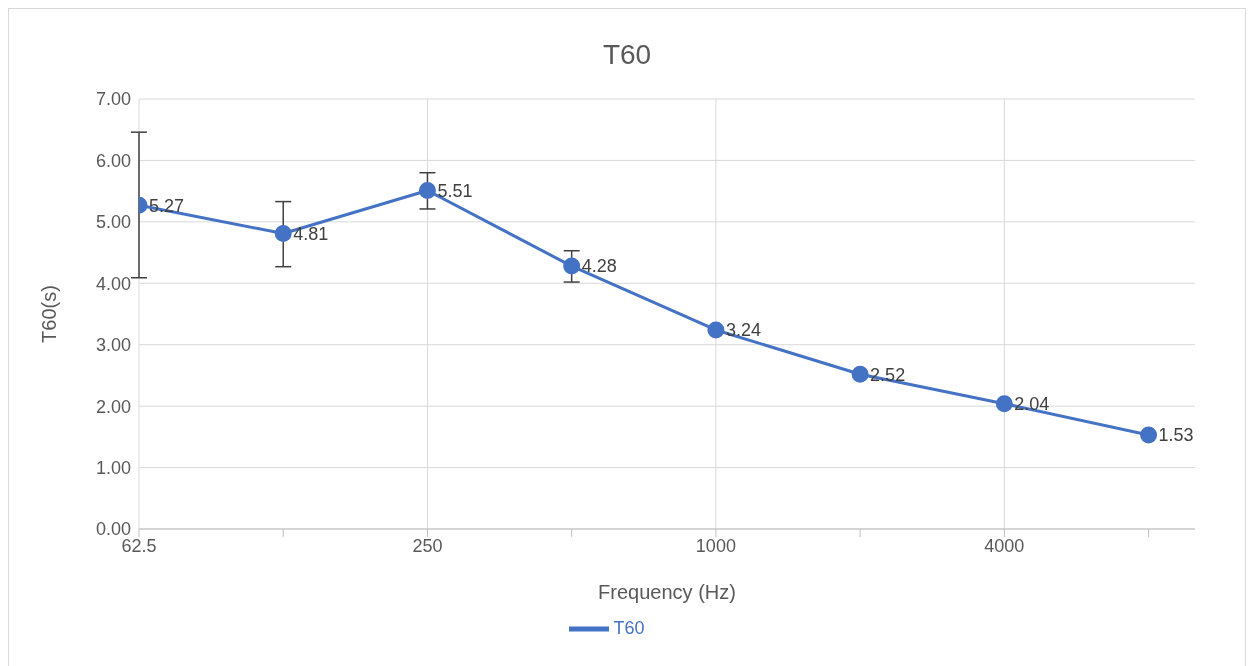 Image resolution: width=1252 pixels, height=666 pixels. I want to click on y-tick-label: 1.00, so click(113, 467).